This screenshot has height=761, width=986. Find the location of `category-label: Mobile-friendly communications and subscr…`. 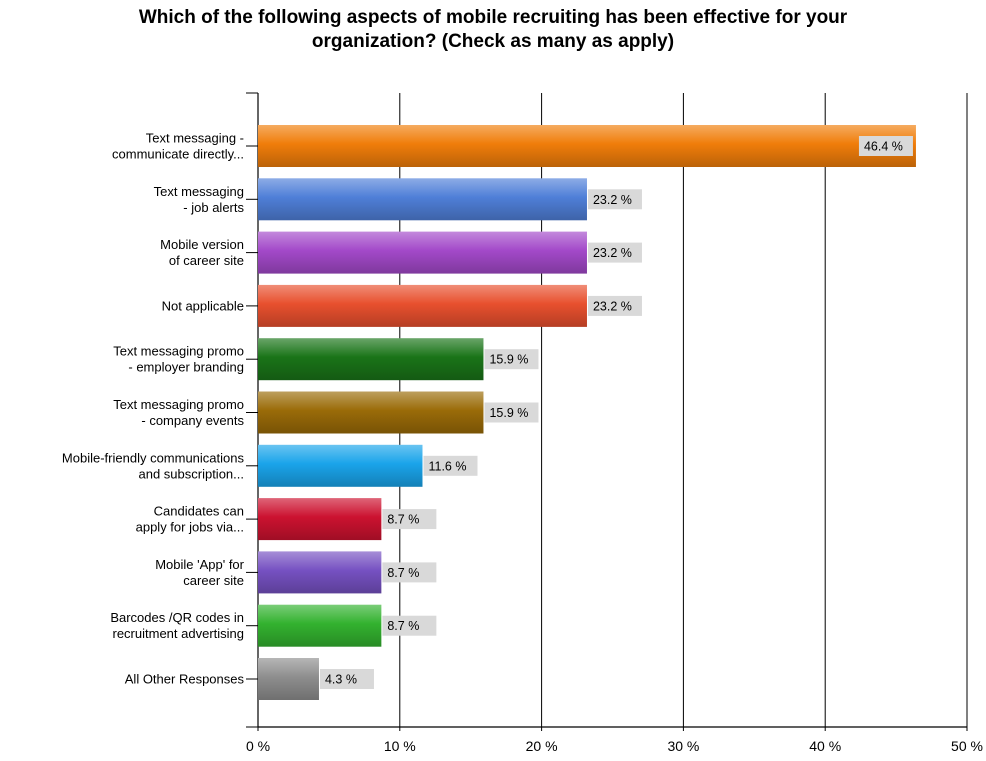

category-label: Mobile-friendly communications and subscr… is located at coordinates (153, 465).